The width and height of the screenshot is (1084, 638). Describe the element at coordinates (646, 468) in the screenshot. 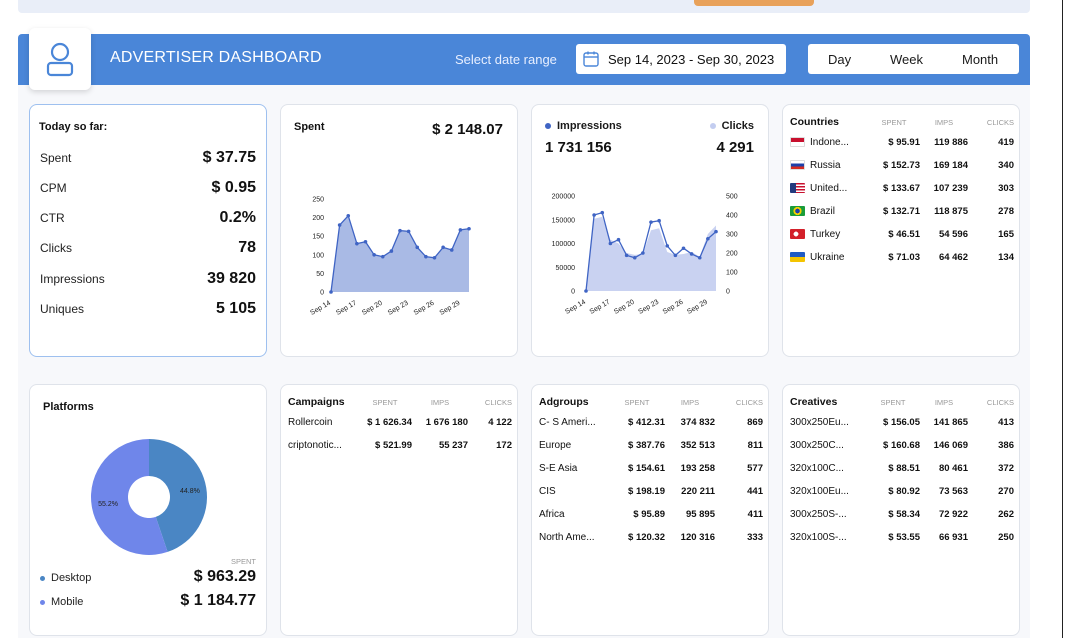

I see `cell-spent: $ 154.61` at that location.